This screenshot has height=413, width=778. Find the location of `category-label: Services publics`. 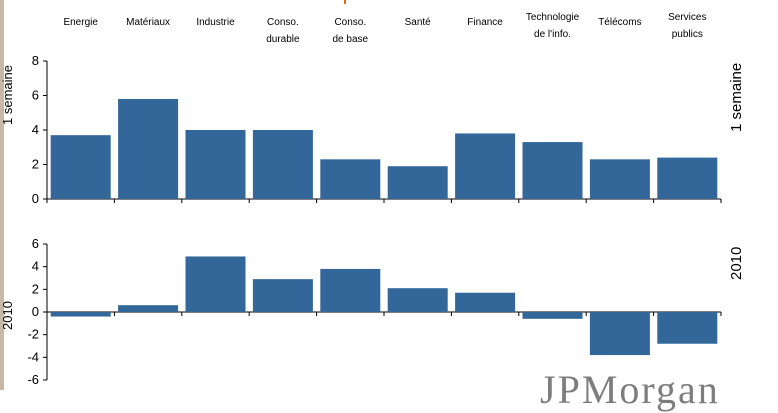

category-label: Services publics is located at coordinates (687, 26).